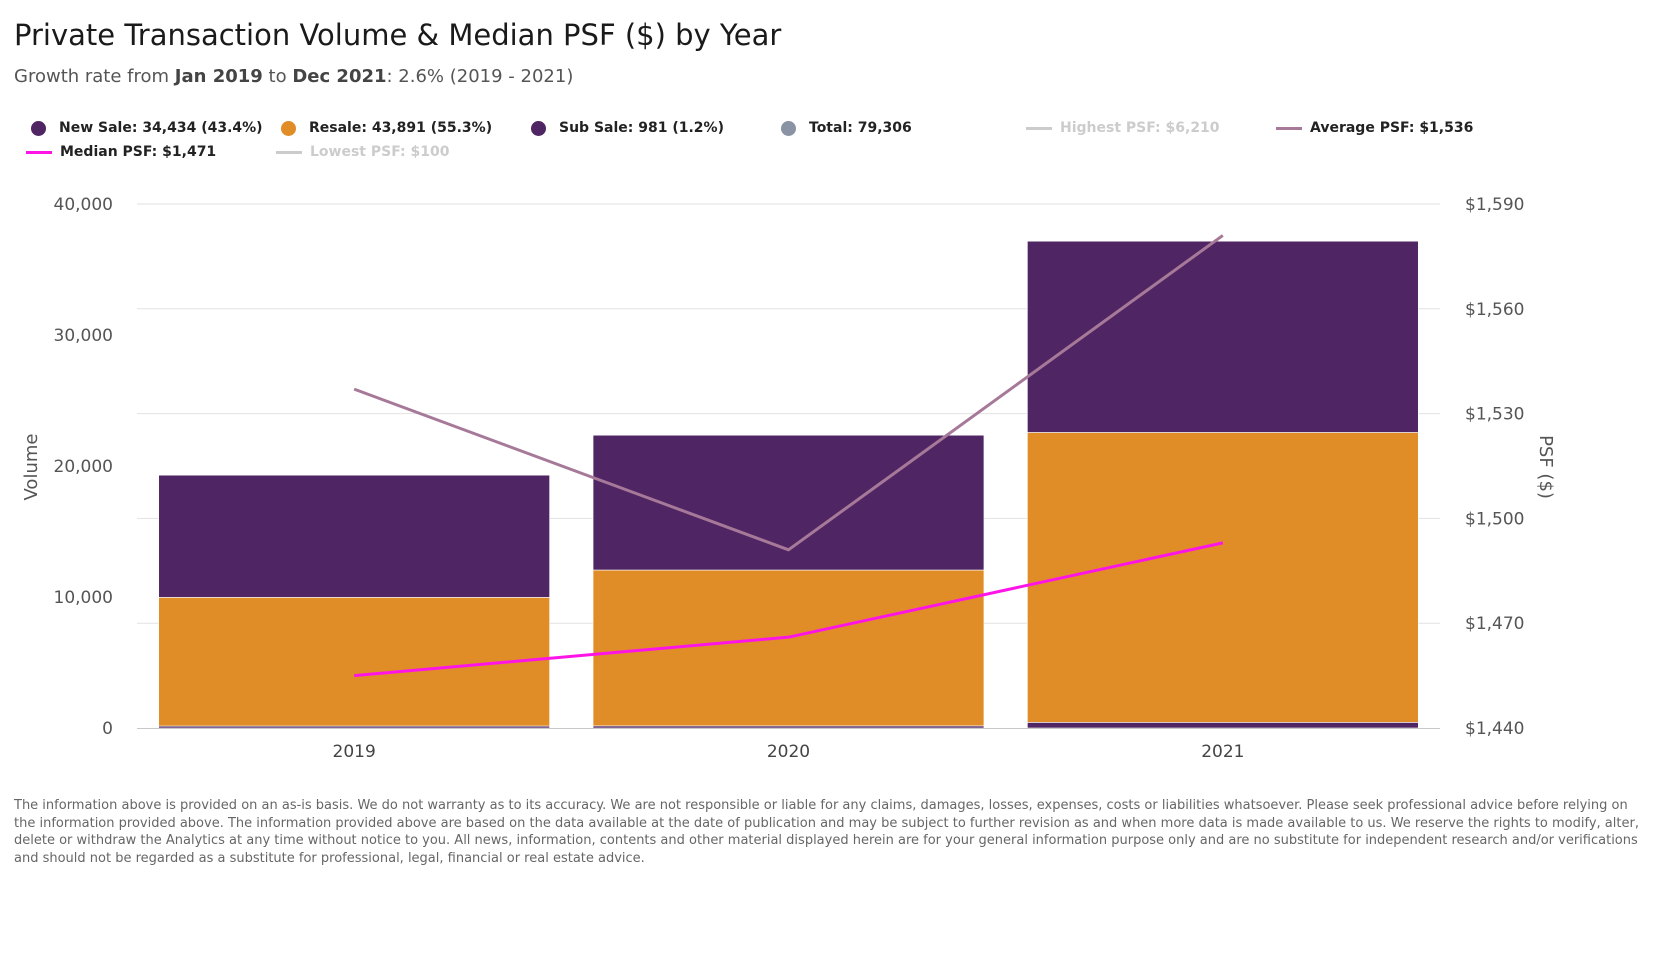 The width and height of the screenshot is (1665, 954). I want to click on legend-item-resale: Resale: 43,891 (55.3%), so click(386, 128).